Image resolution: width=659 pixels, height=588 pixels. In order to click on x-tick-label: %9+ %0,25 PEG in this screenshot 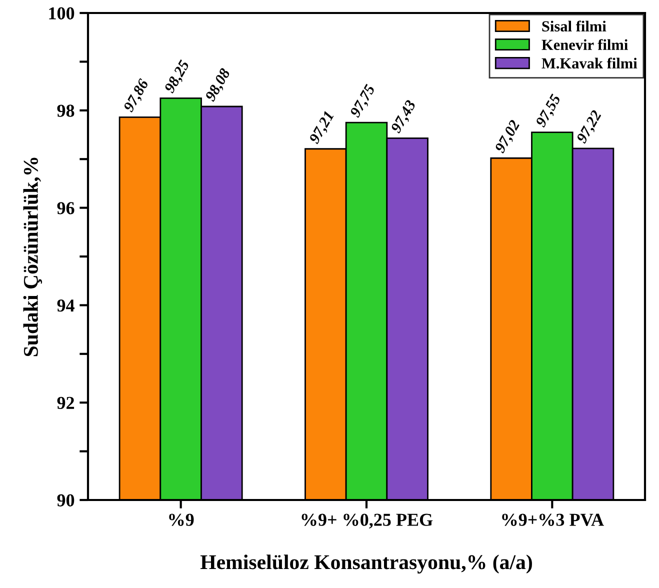, I will do `click(367, 521)`.